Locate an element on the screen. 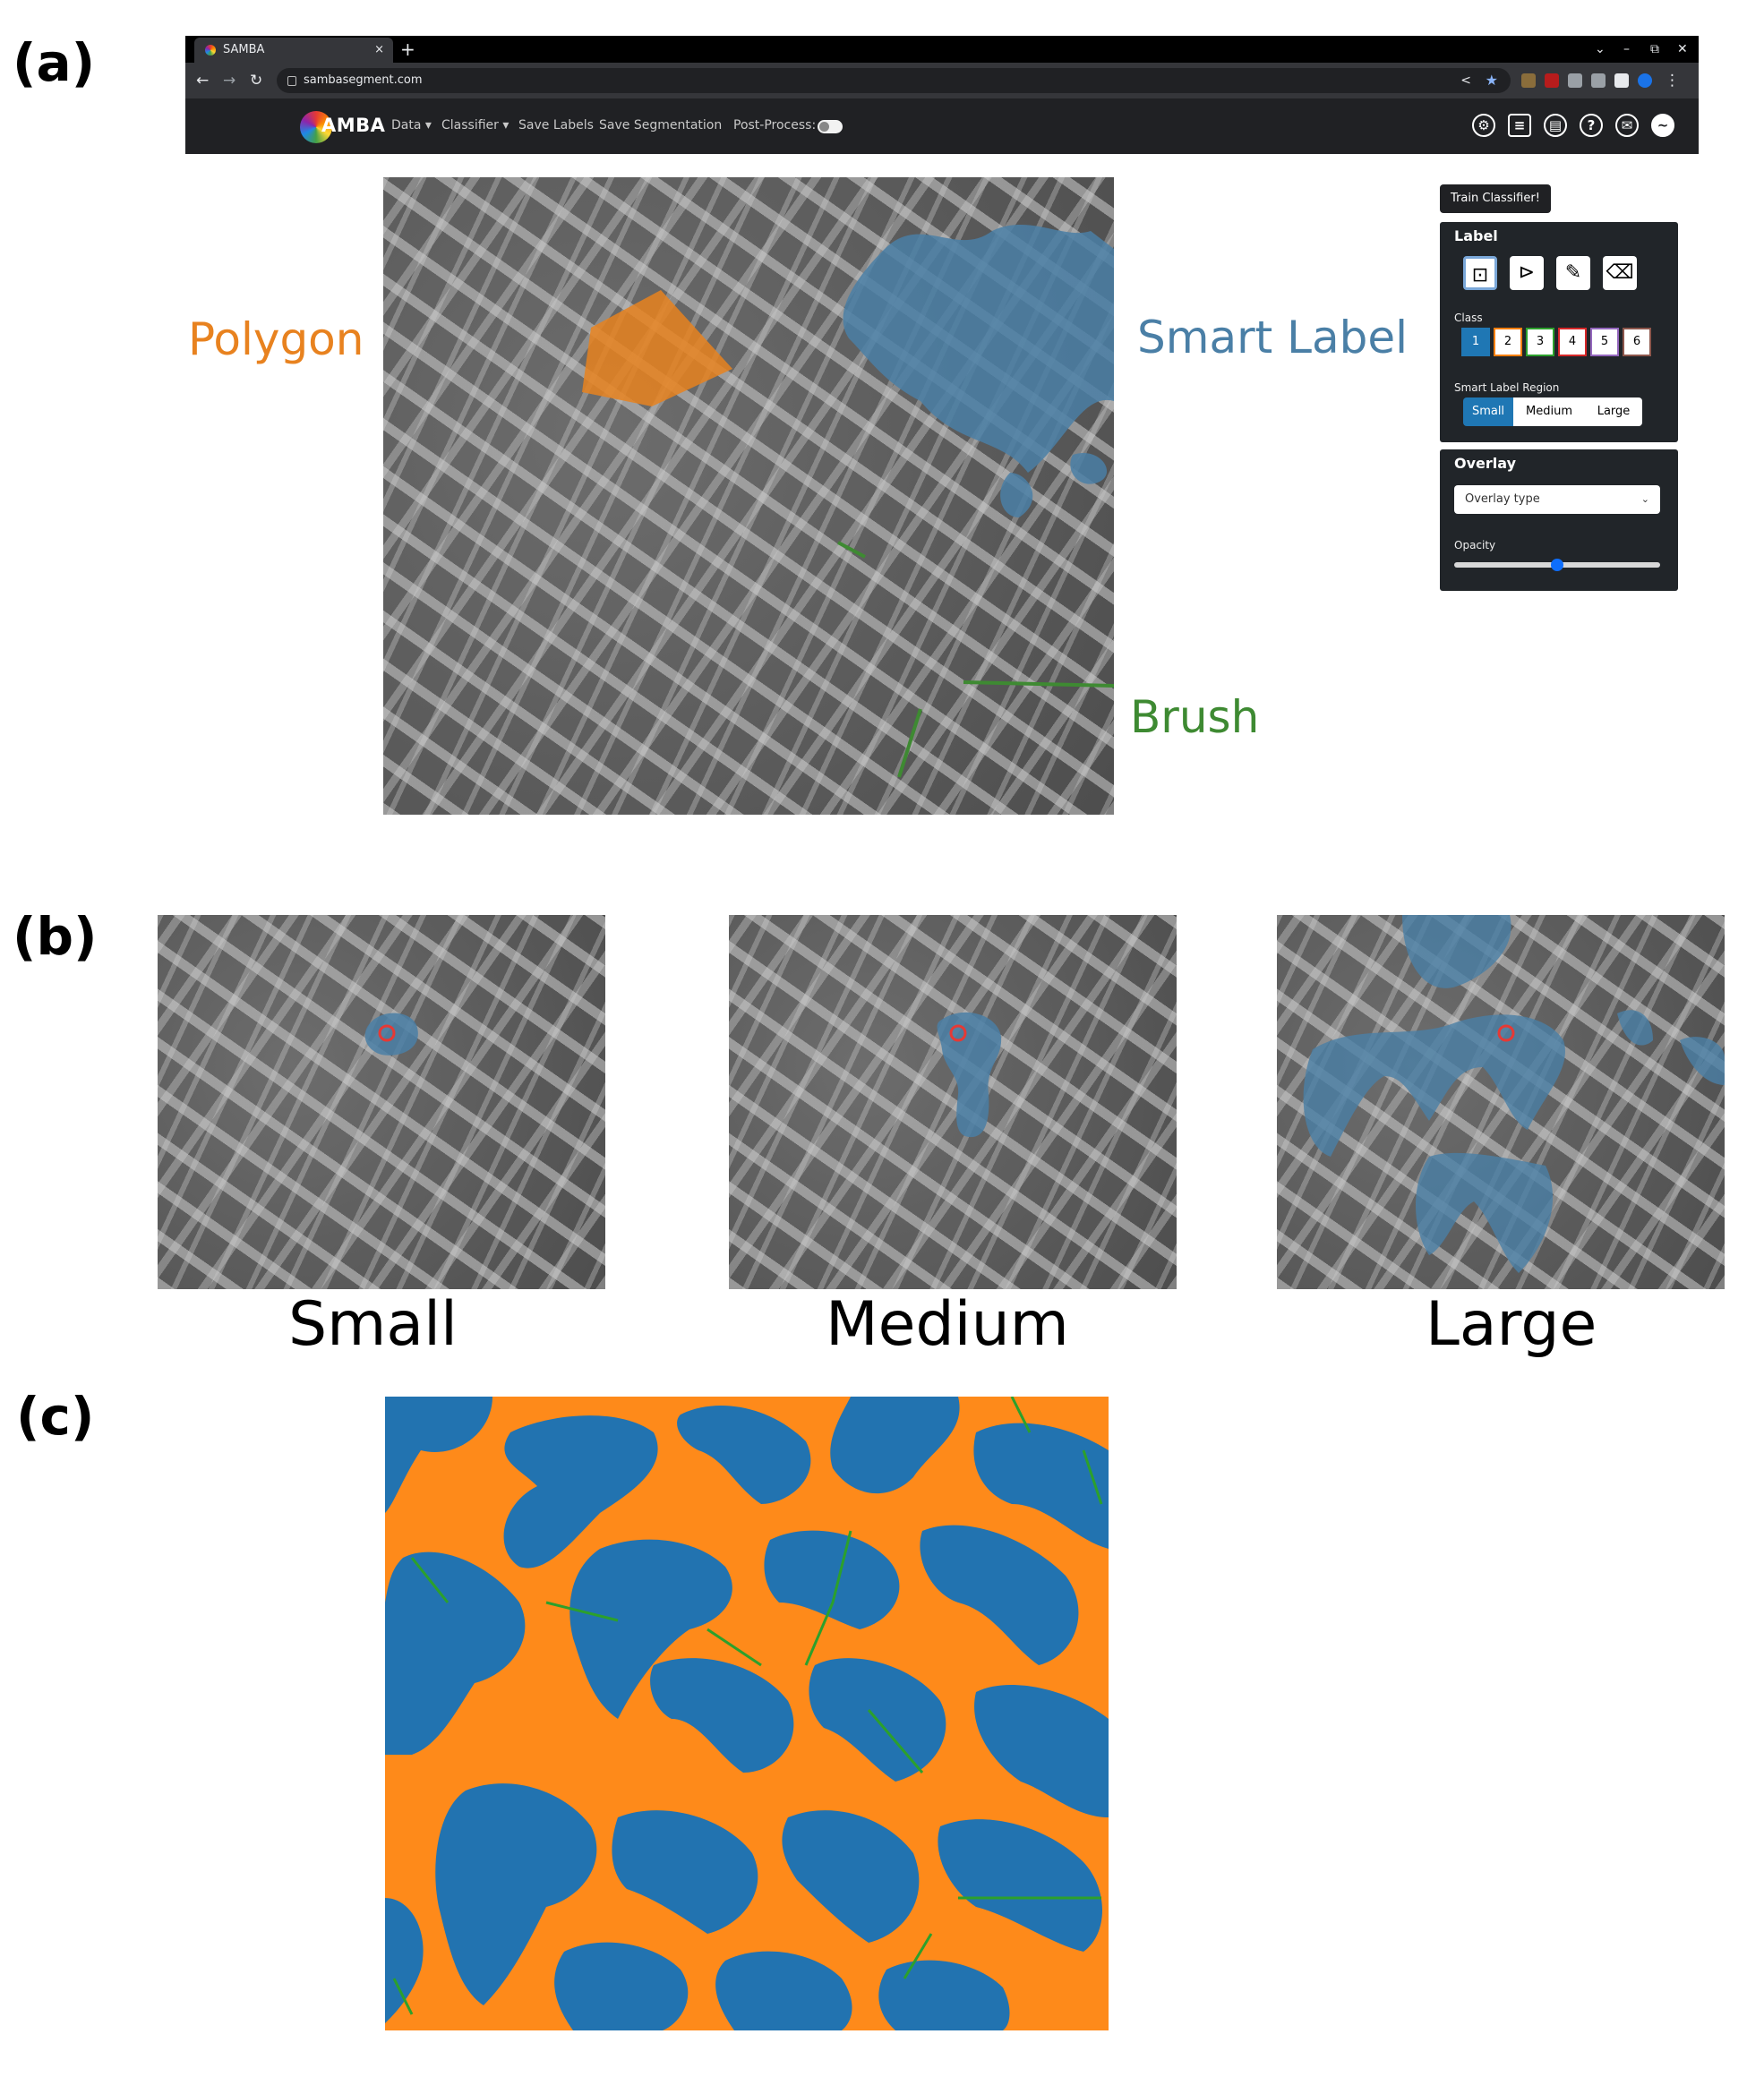 The width and height of the screenshot is (1764, 2077). tab-strip: SAMBA × + ⌄ – ⧉ ✕ is located at coordinates (942, 50).